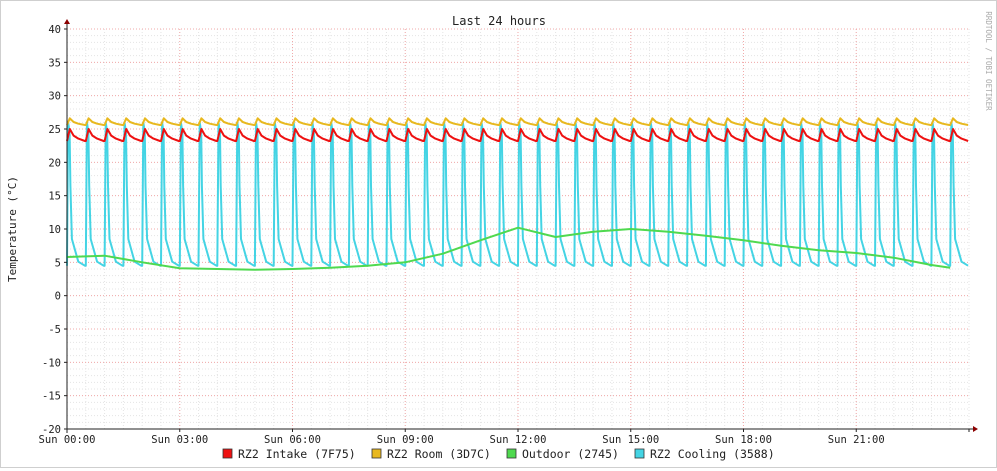 The image size is (997, 471). What do you see at coordinates (292, 440) in the screenshot?
I see `x-tick-label: Sun 06:00` at bounding box center [292, 440].